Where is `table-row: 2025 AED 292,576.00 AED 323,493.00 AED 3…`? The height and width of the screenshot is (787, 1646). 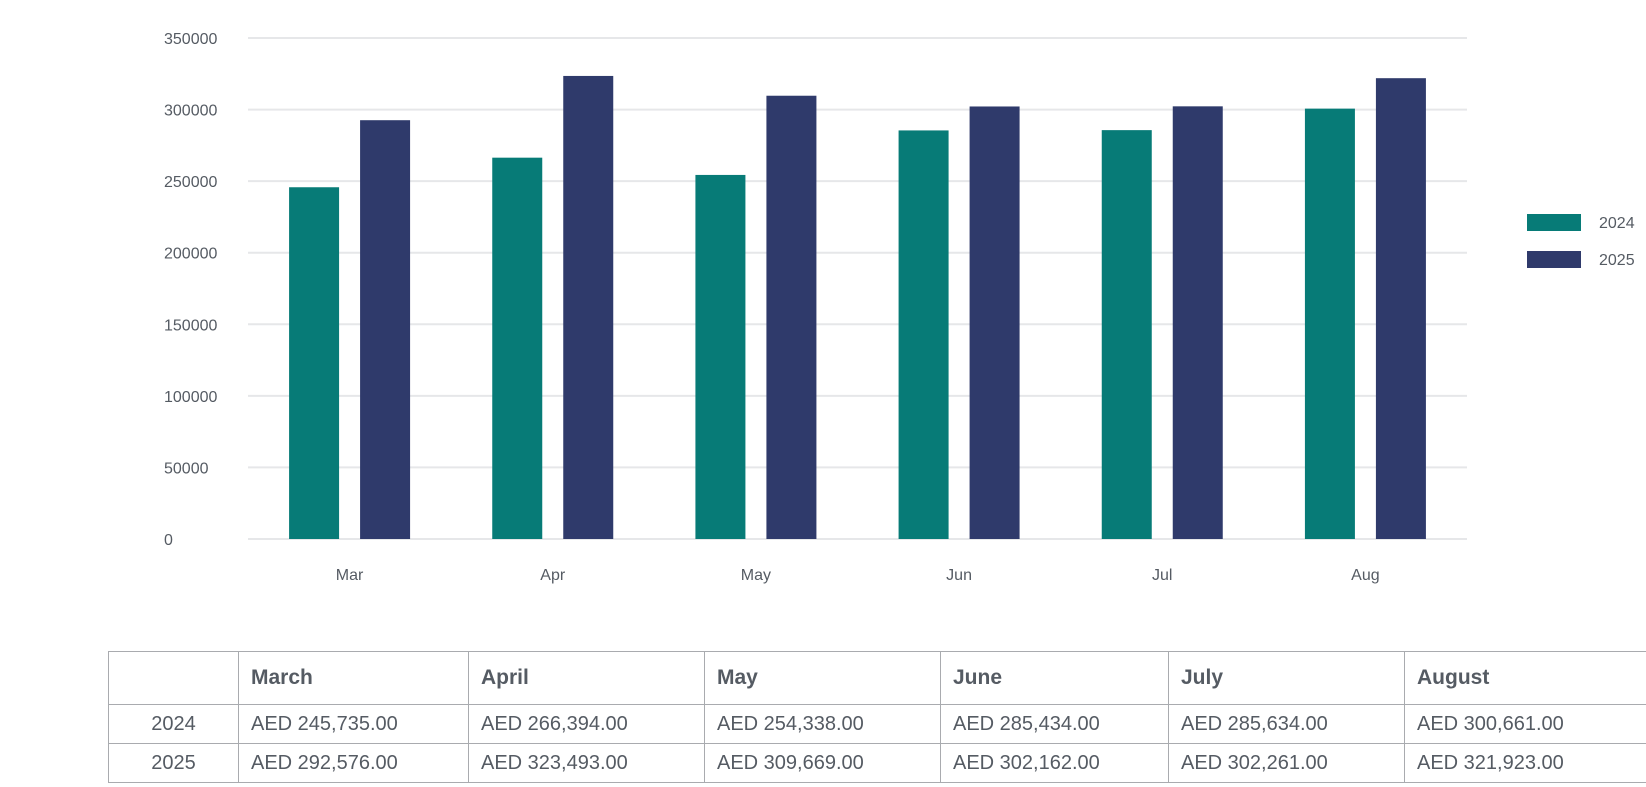 table-row: 2025 AED 292,576.00 AED 323,493.00 AED 3… is located at coordinates (877, 763).